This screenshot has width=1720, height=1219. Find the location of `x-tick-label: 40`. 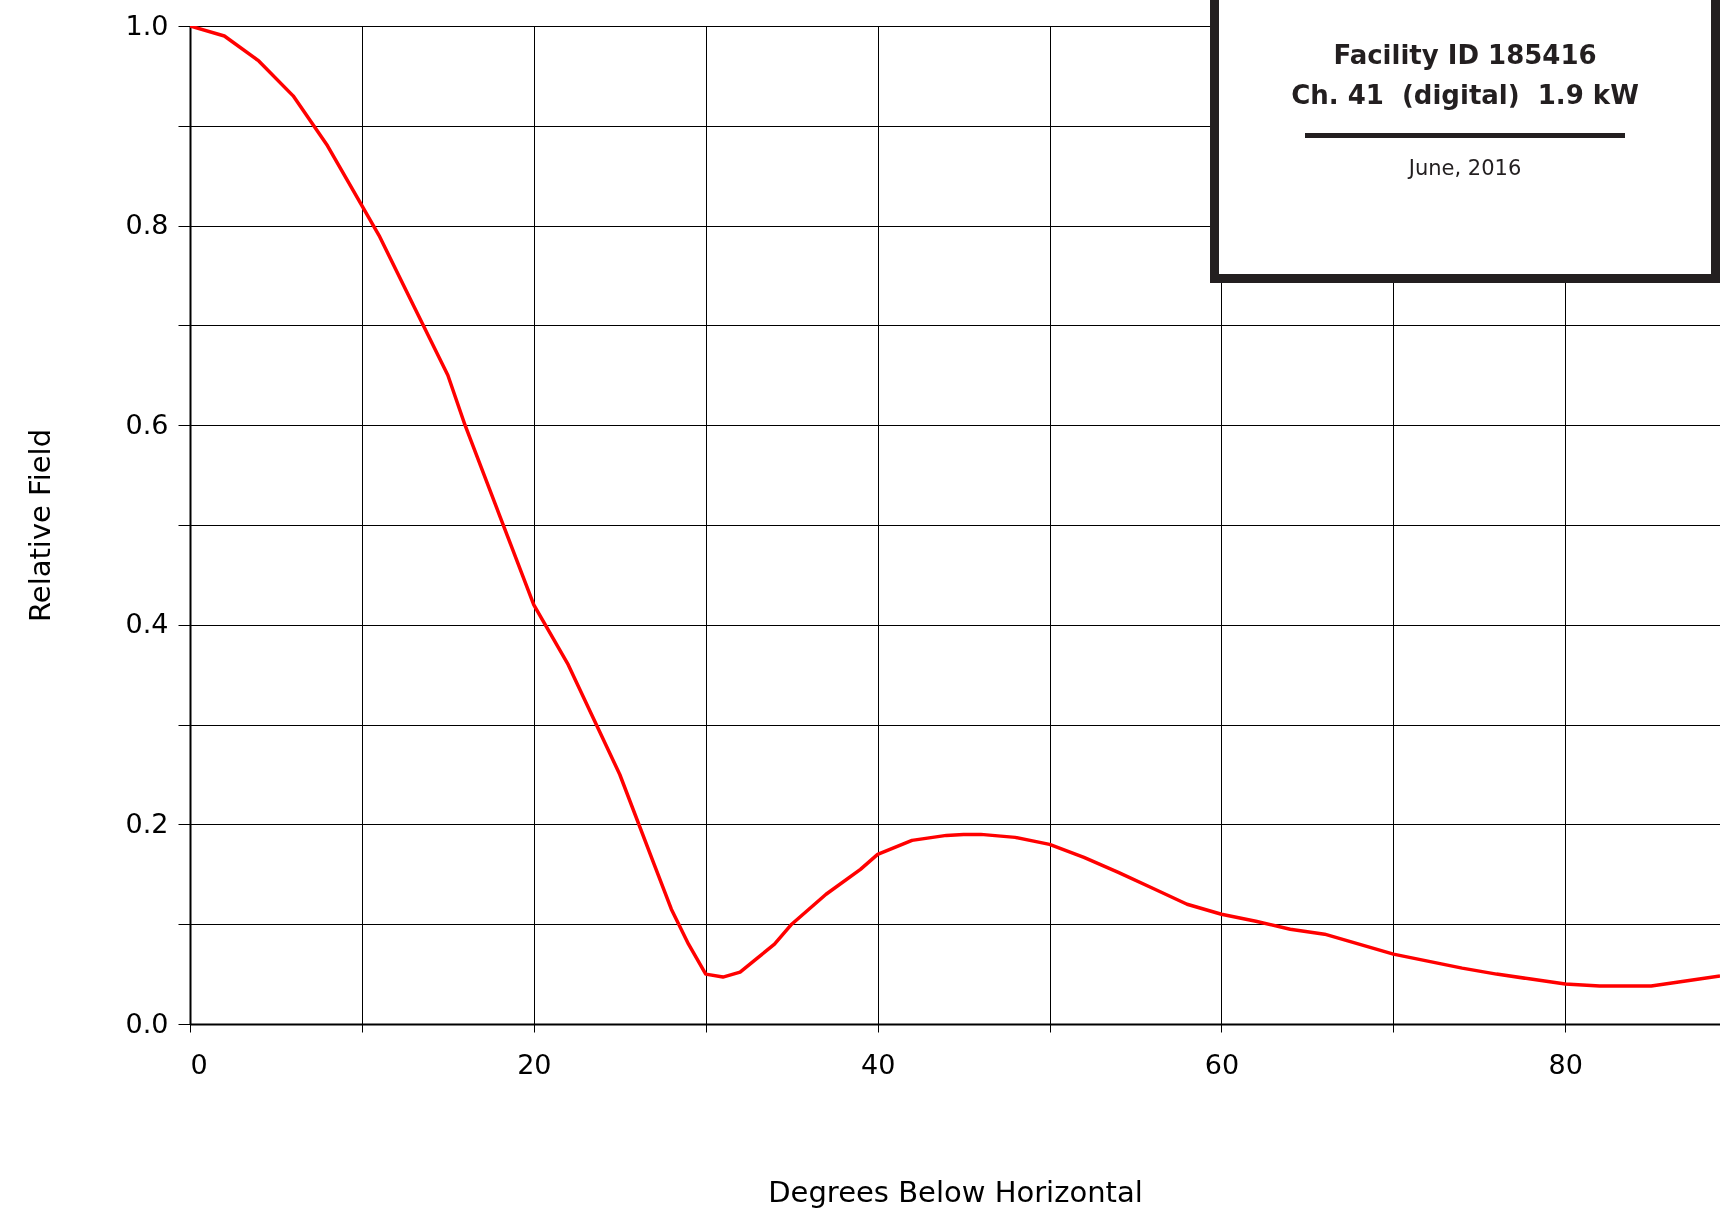

x-tick-label: 40 is located at coordinates (878, 1064).